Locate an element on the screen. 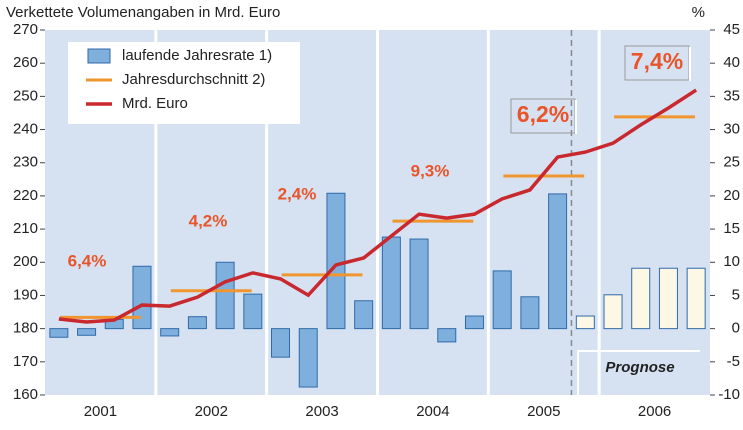 This screenshot has width=743, height=430. y2-tick-label: 20 is located at coordinates (731, 195).